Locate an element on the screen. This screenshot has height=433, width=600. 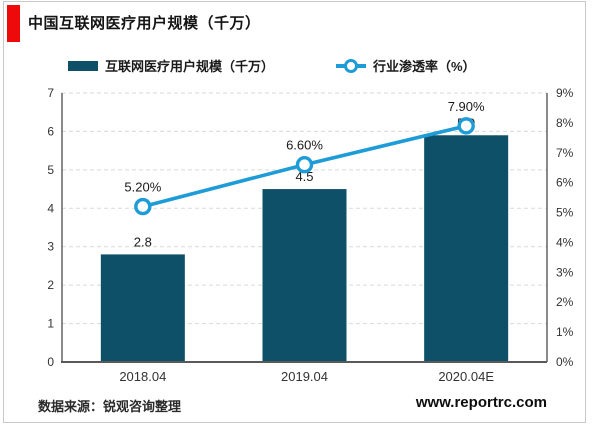
legend-bar-label: 互联网医疗用户规模（千万） is located at coordinates (190, 66).